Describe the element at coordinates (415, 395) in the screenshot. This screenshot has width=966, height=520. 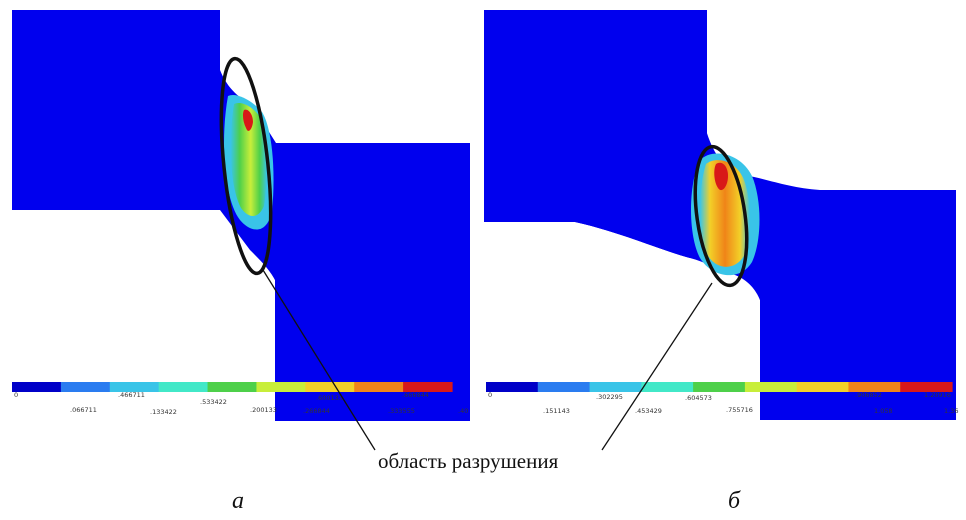
I see `scale-a-top-4: .666844` at that location.